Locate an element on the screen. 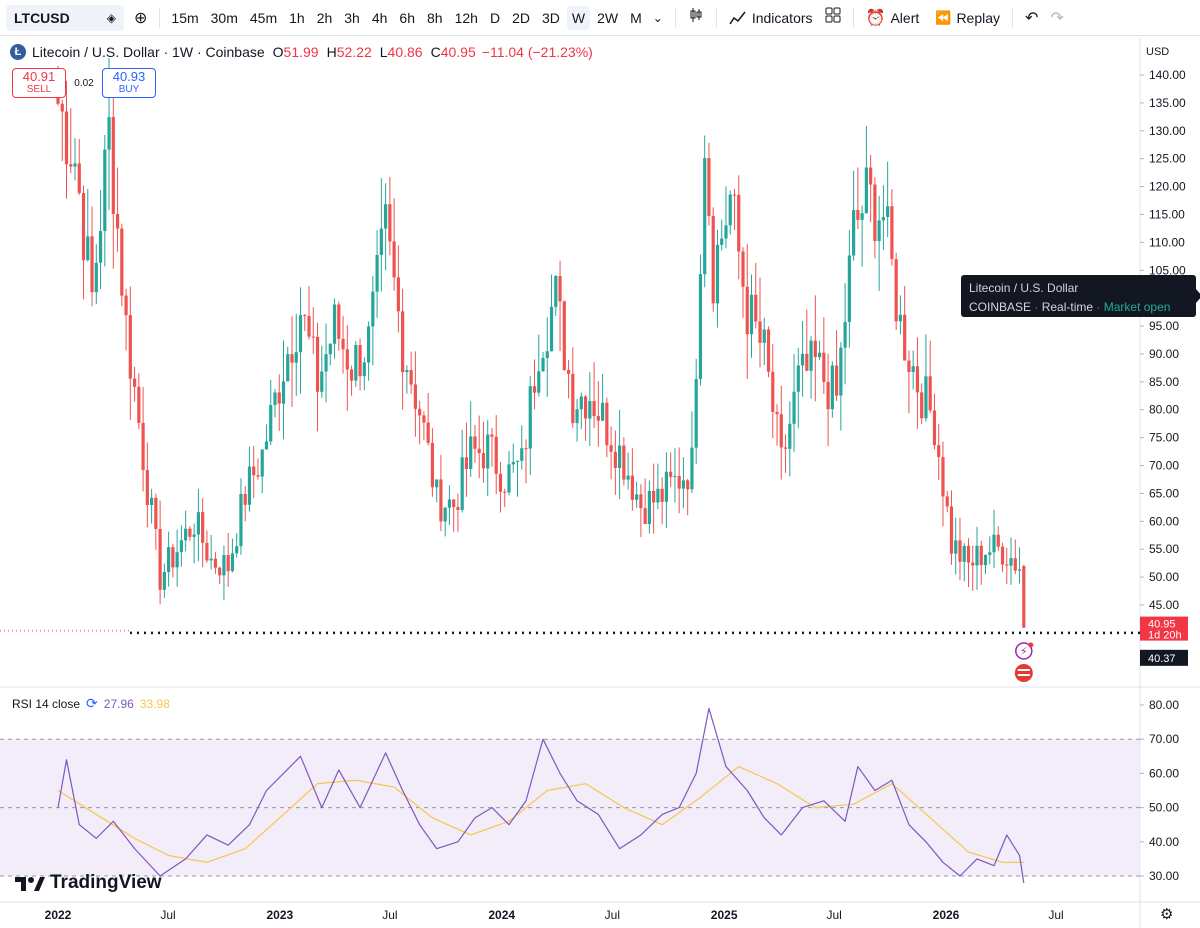 The height and width of the screenshot is (928, 1200). interval-1h: 1h is located at coordinates (297, 17).